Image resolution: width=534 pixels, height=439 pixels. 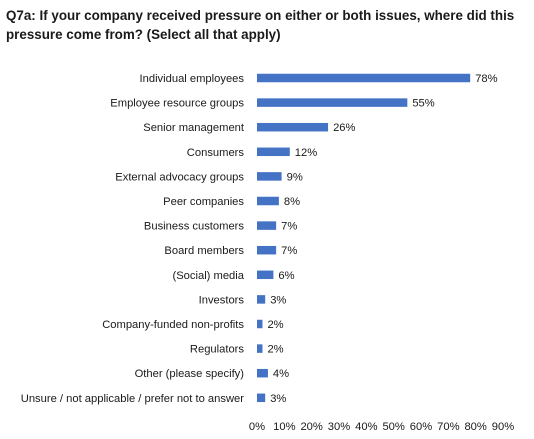 What do you see at coordinates (393, 427) in the screenshot?
I see `x-tick-label: 50%` at bounding box center [393, 427].